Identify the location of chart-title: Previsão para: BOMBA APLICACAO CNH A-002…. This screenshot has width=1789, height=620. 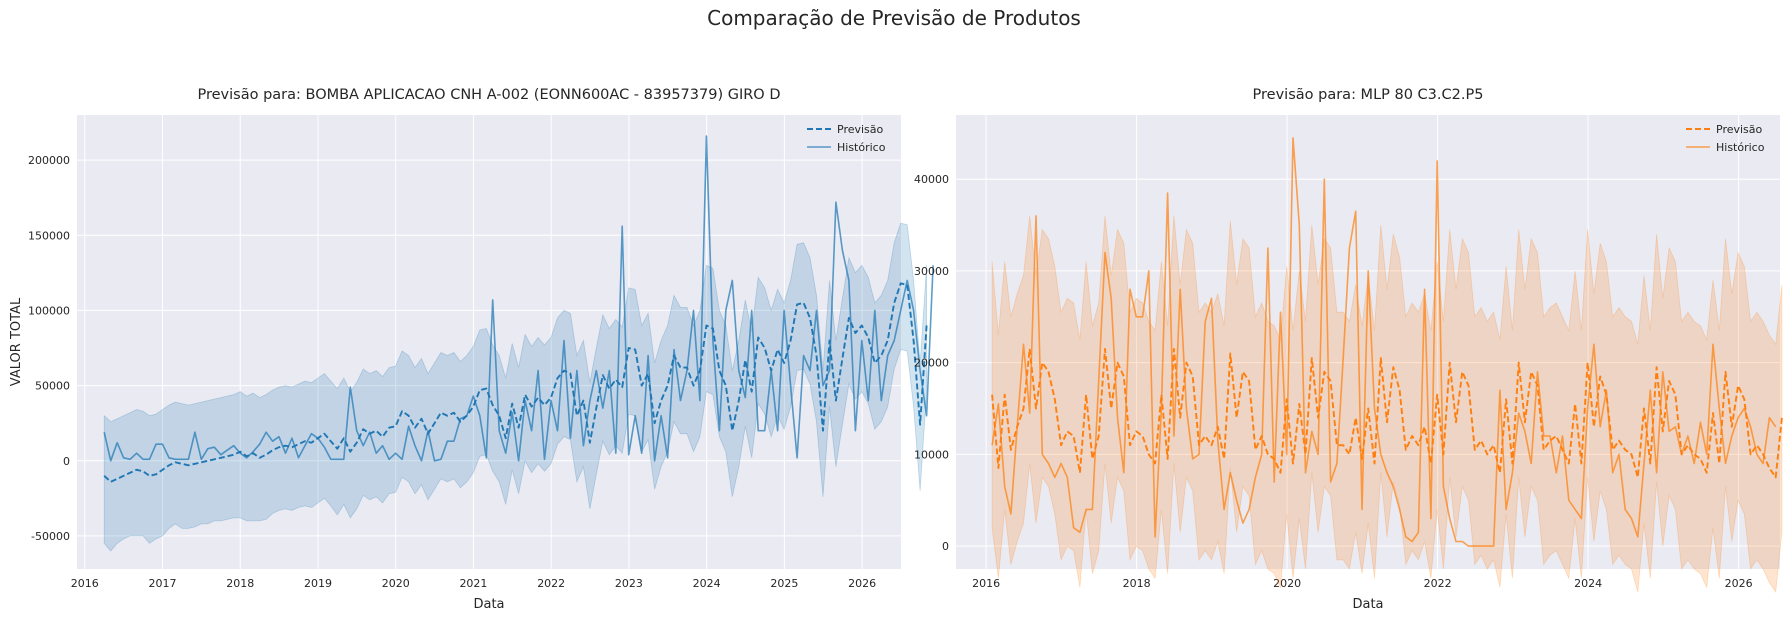
(488, 95).